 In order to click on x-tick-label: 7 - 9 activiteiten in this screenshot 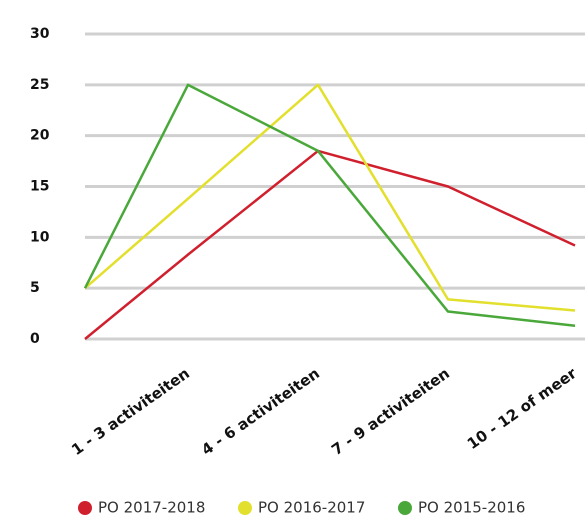, I will do `click(390, 411)`.